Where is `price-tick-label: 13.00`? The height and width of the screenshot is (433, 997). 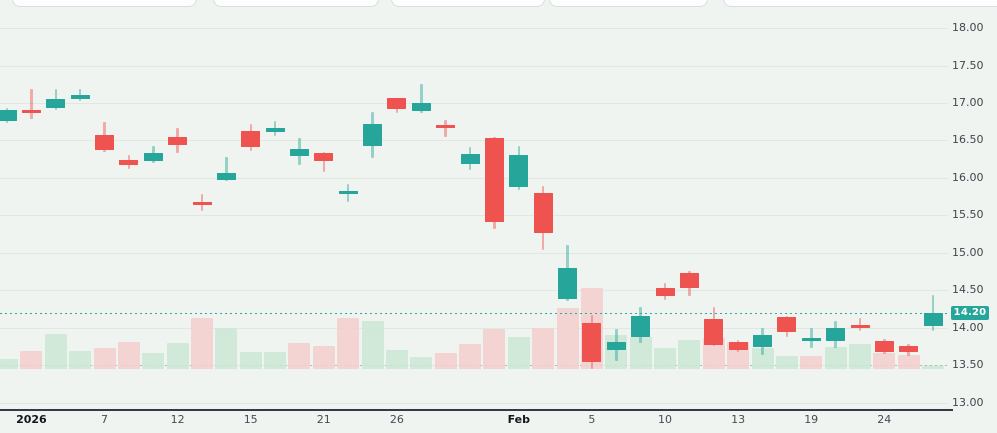 price-tick-label: 13.00 is located at coordinates (968, 402).